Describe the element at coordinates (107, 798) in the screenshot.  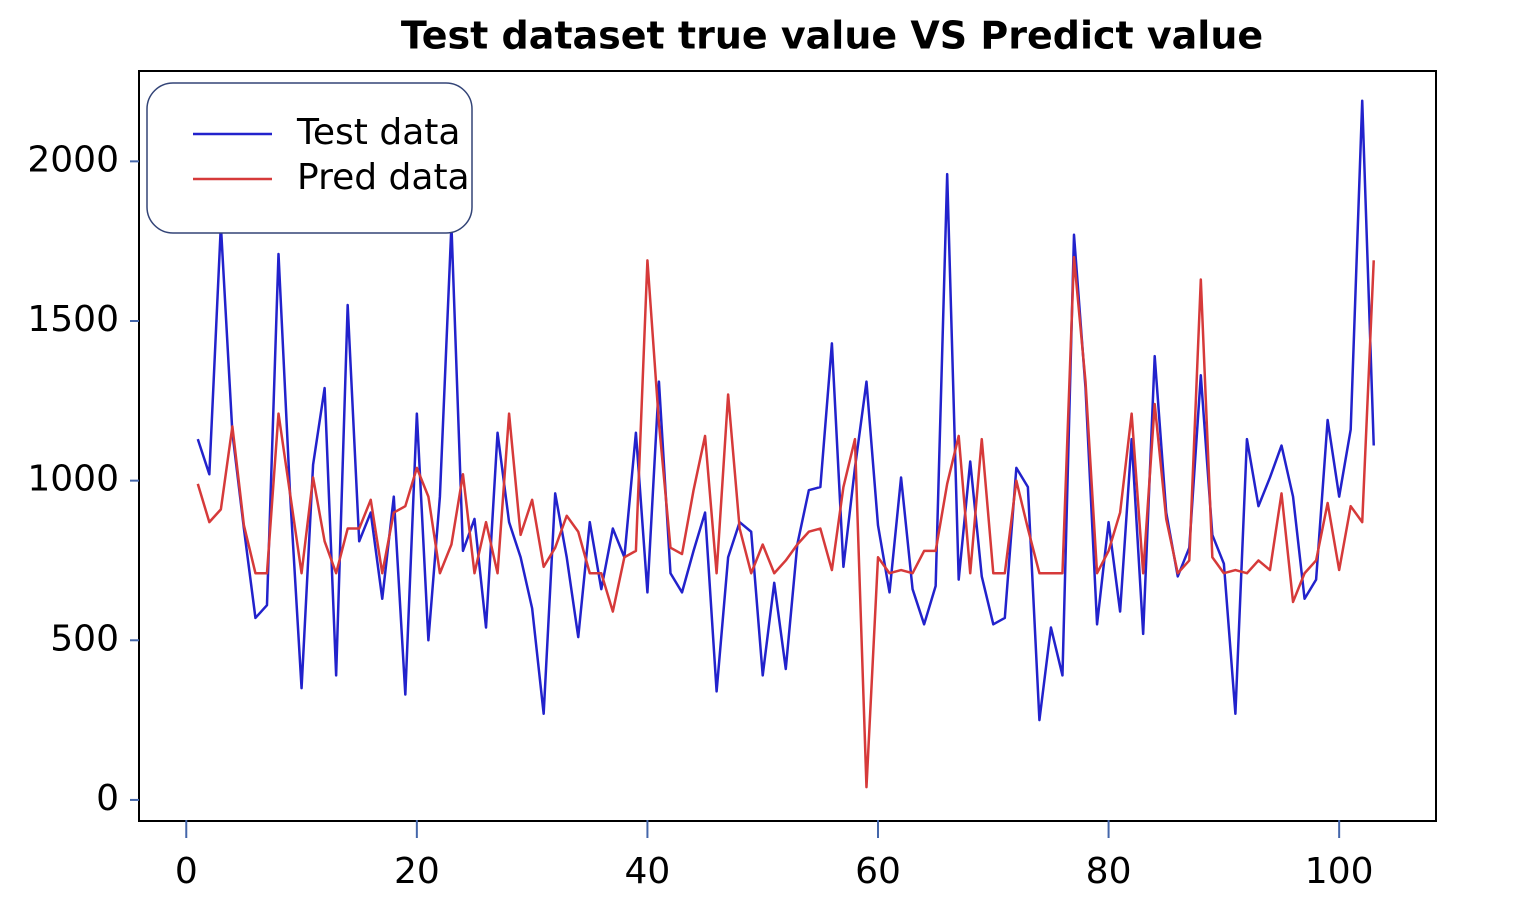
I see `y-tick-label: 0` at that location.